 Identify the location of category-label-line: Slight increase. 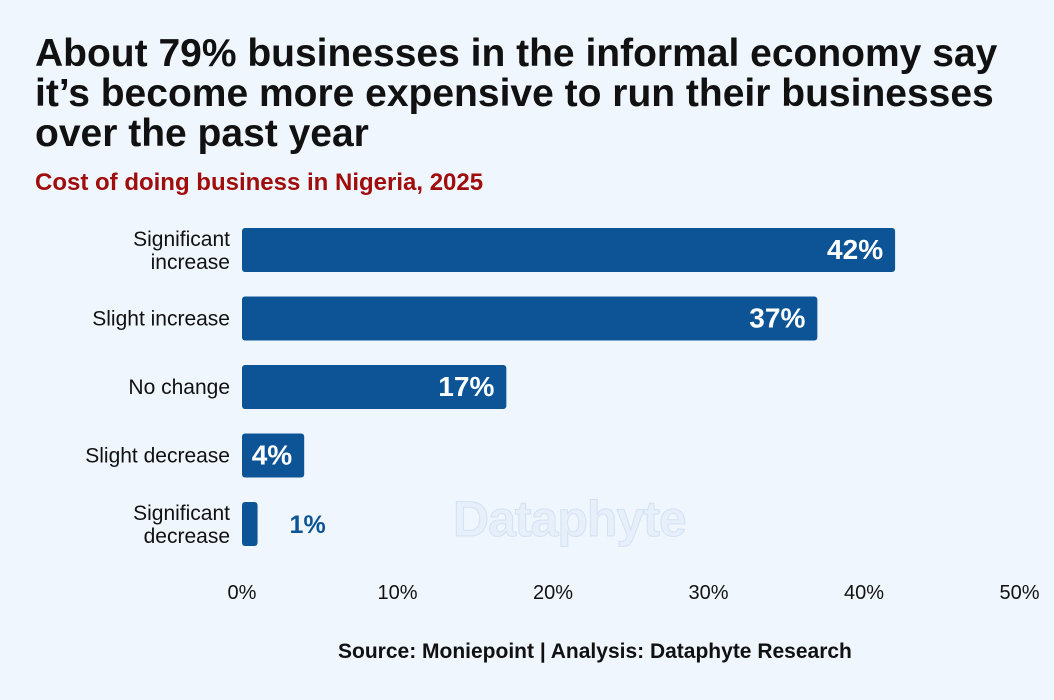
(161, 319).